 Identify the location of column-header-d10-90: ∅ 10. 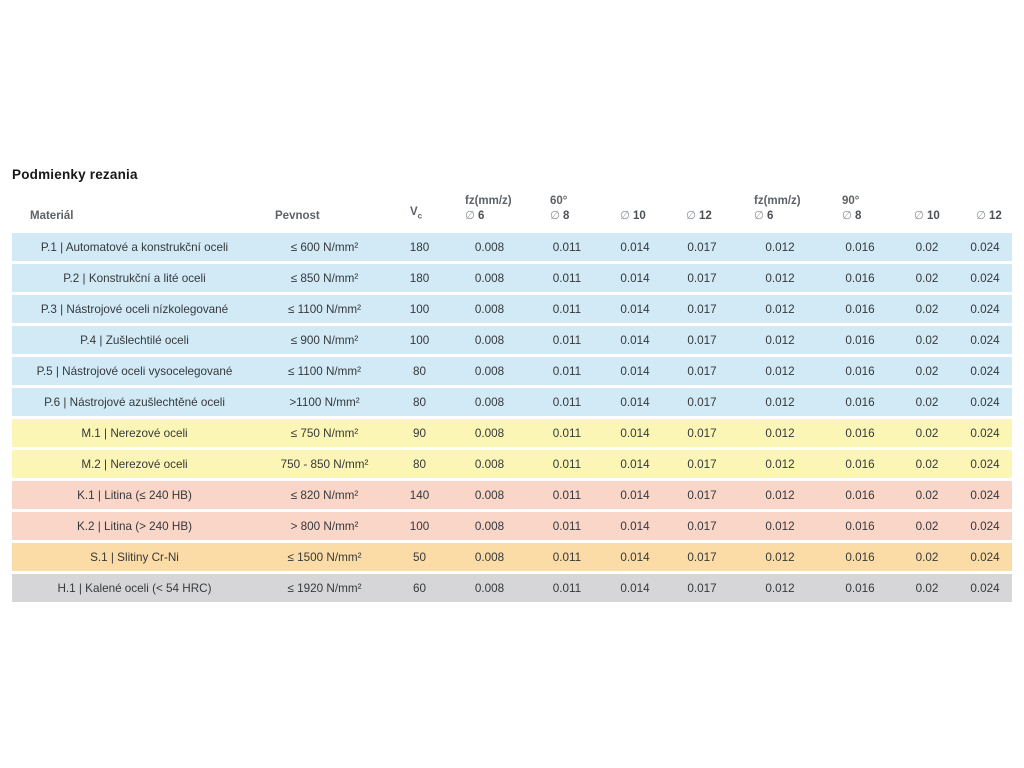
(927, 216).